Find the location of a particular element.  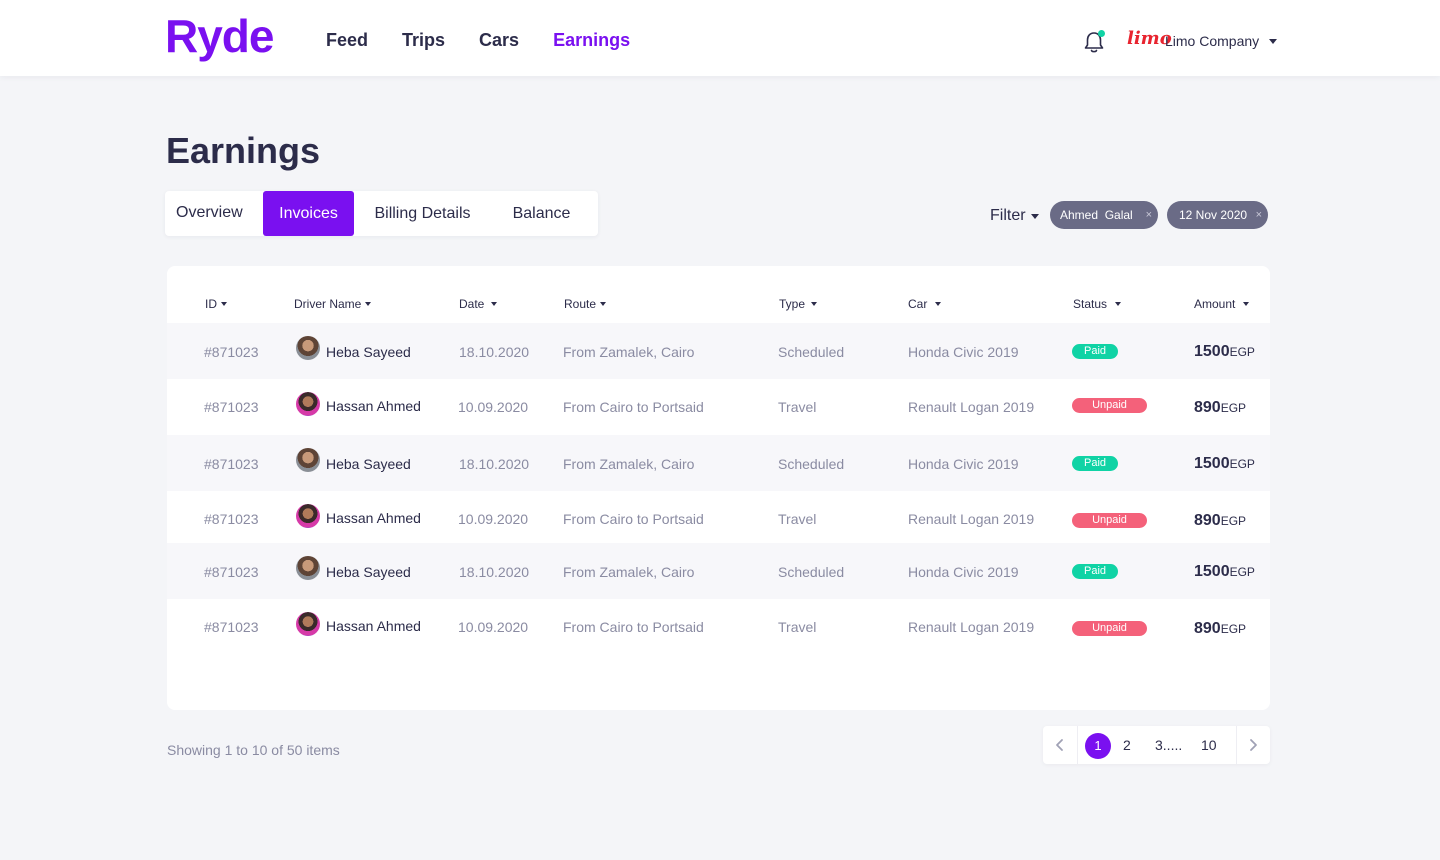

tab-overview: Overview is located at coordinates (209, 212).